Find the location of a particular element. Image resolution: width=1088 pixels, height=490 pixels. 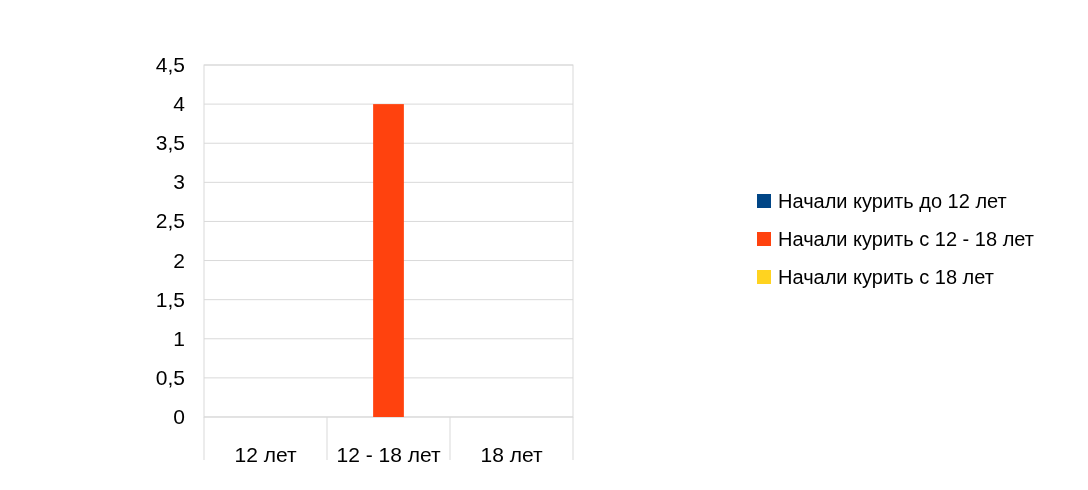

x-tick-label: 12 - 18 лет is located at coordinates (388, 454).